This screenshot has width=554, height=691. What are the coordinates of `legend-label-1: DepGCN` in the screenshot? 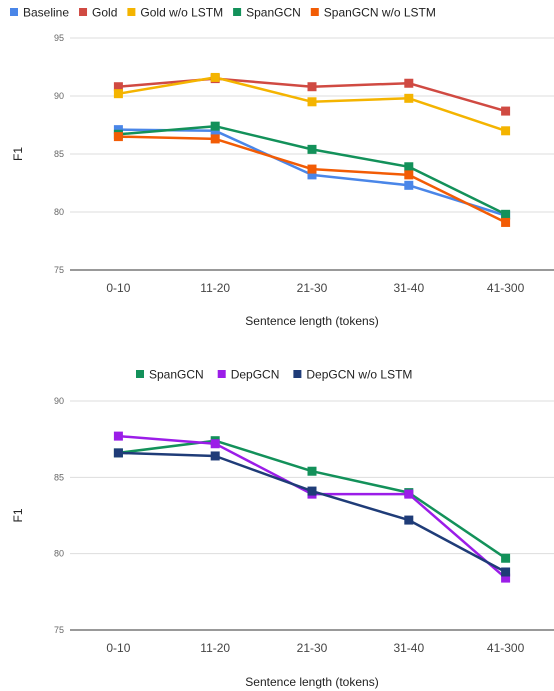 It's located at (255, 375).